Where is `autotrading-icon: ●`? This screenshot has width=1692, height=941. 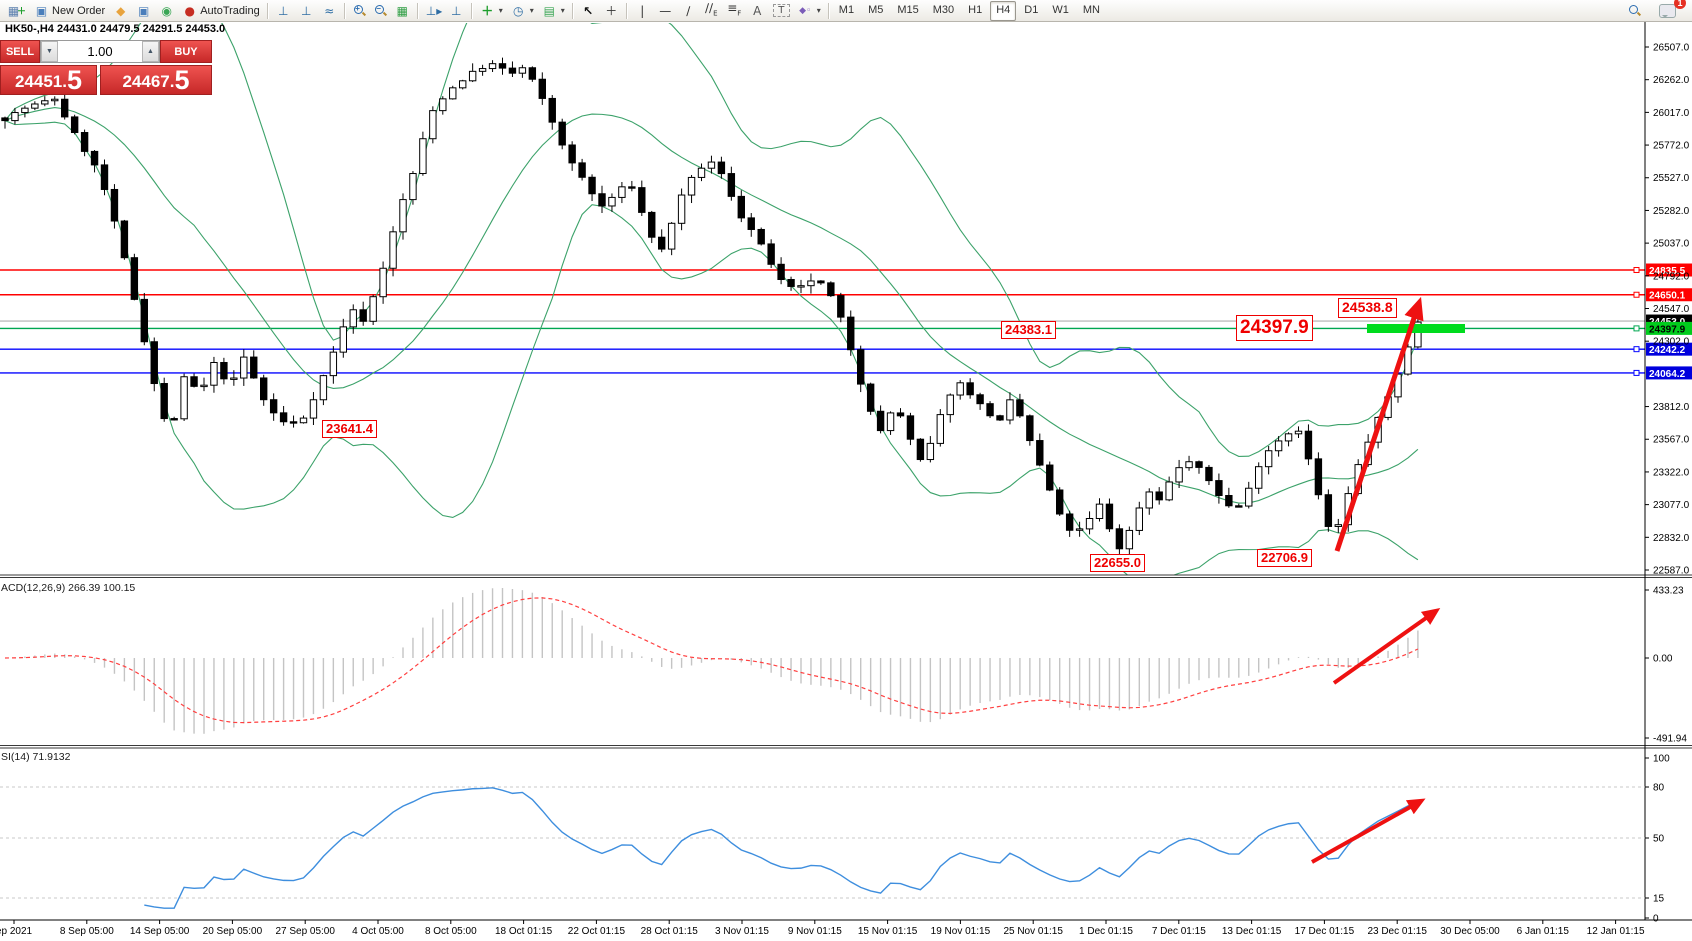 autotrading-icon: ● is located at coordinates (189, 10).